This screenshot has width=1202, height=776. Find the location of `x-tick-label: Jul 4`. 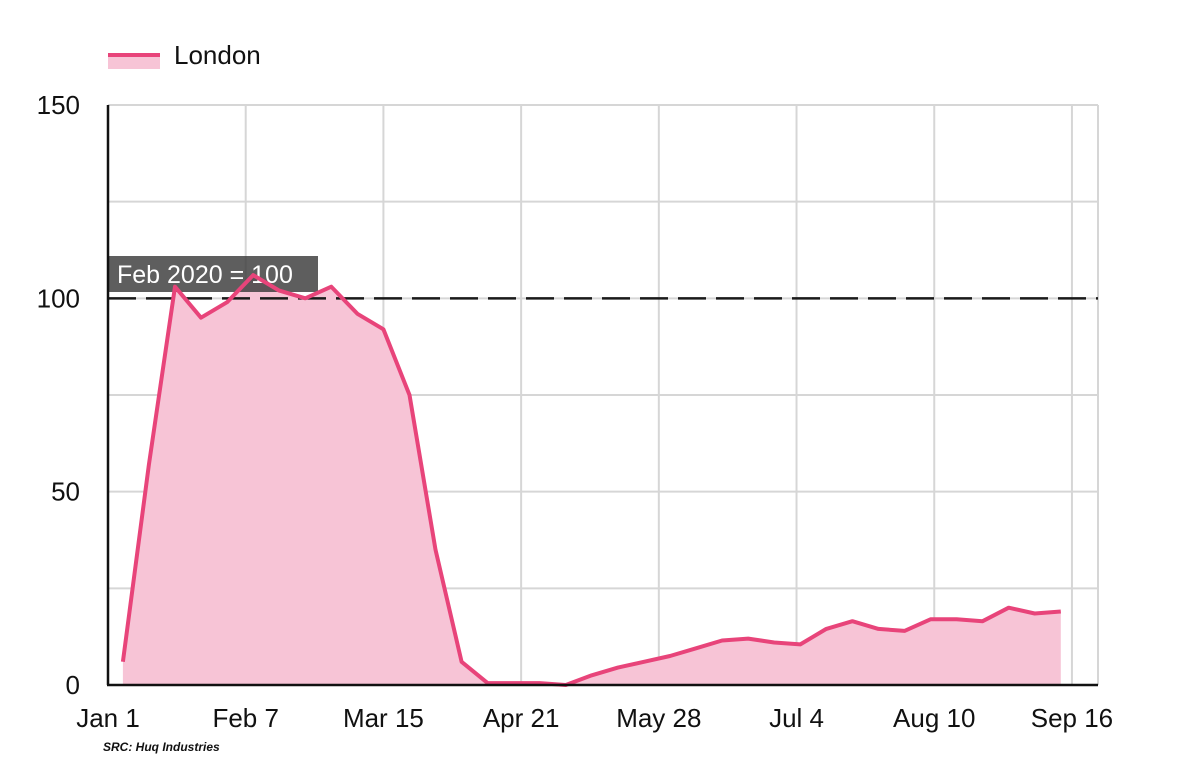

x-tick-label: Jul 4 is located at coordinates (796, 718).